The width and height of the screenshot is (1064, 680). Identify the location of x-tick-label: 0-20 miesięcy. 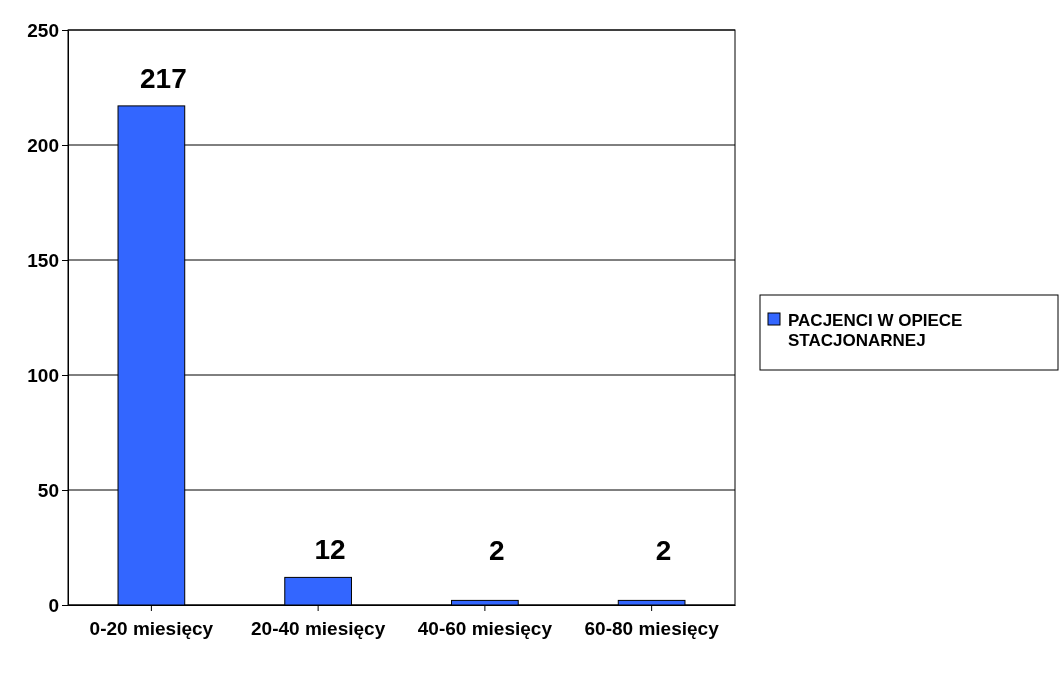
(151, 628).